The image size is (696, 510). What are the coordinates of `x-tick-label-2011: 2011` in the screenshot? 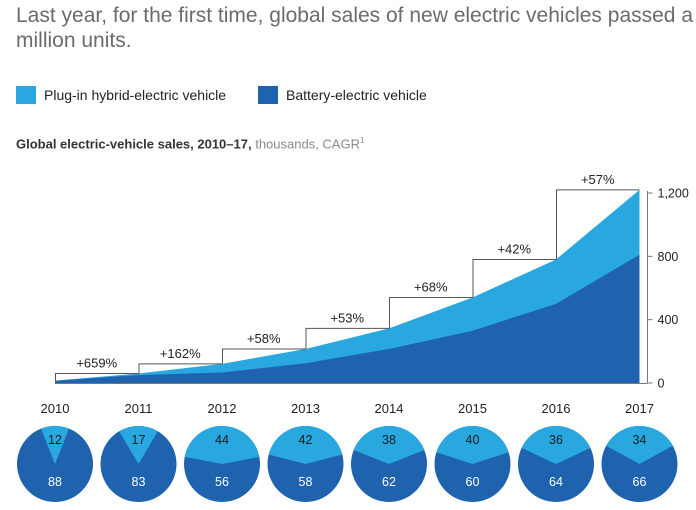 It's located at (139, 408).